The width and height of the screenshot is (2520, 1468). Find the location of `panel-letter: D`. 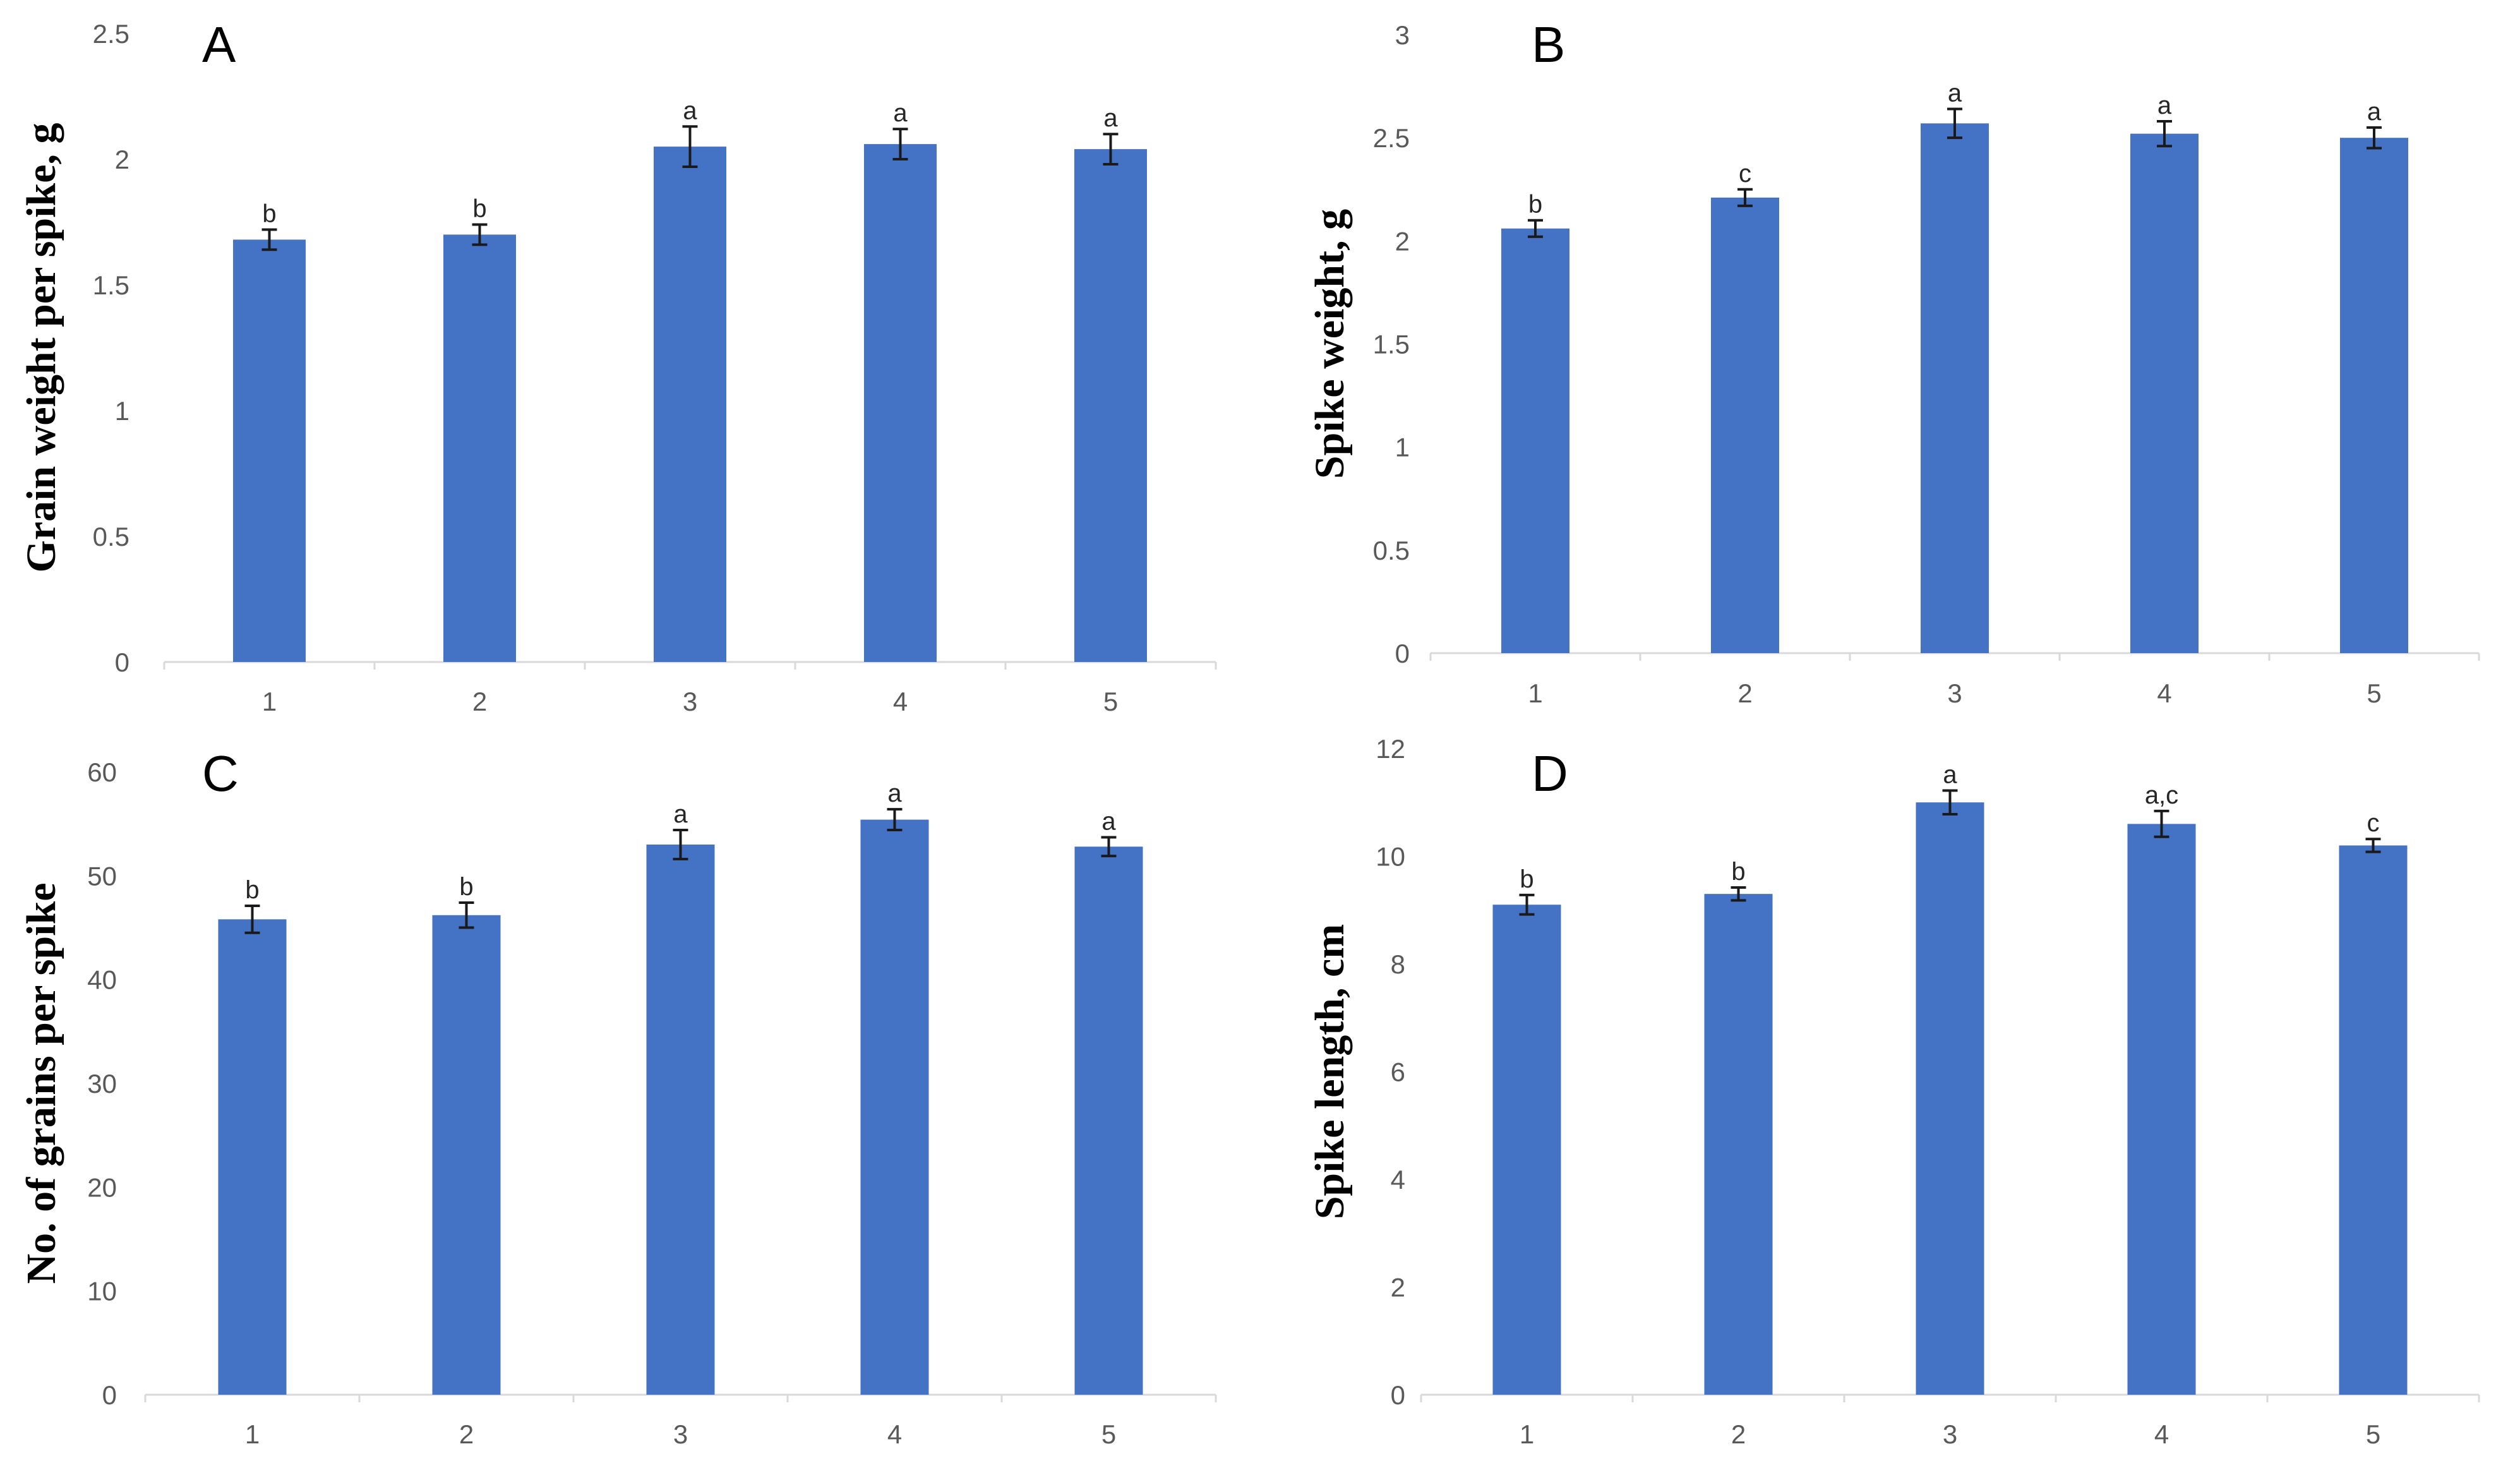

panel-letter: D is located at coordinates (1550, 774).